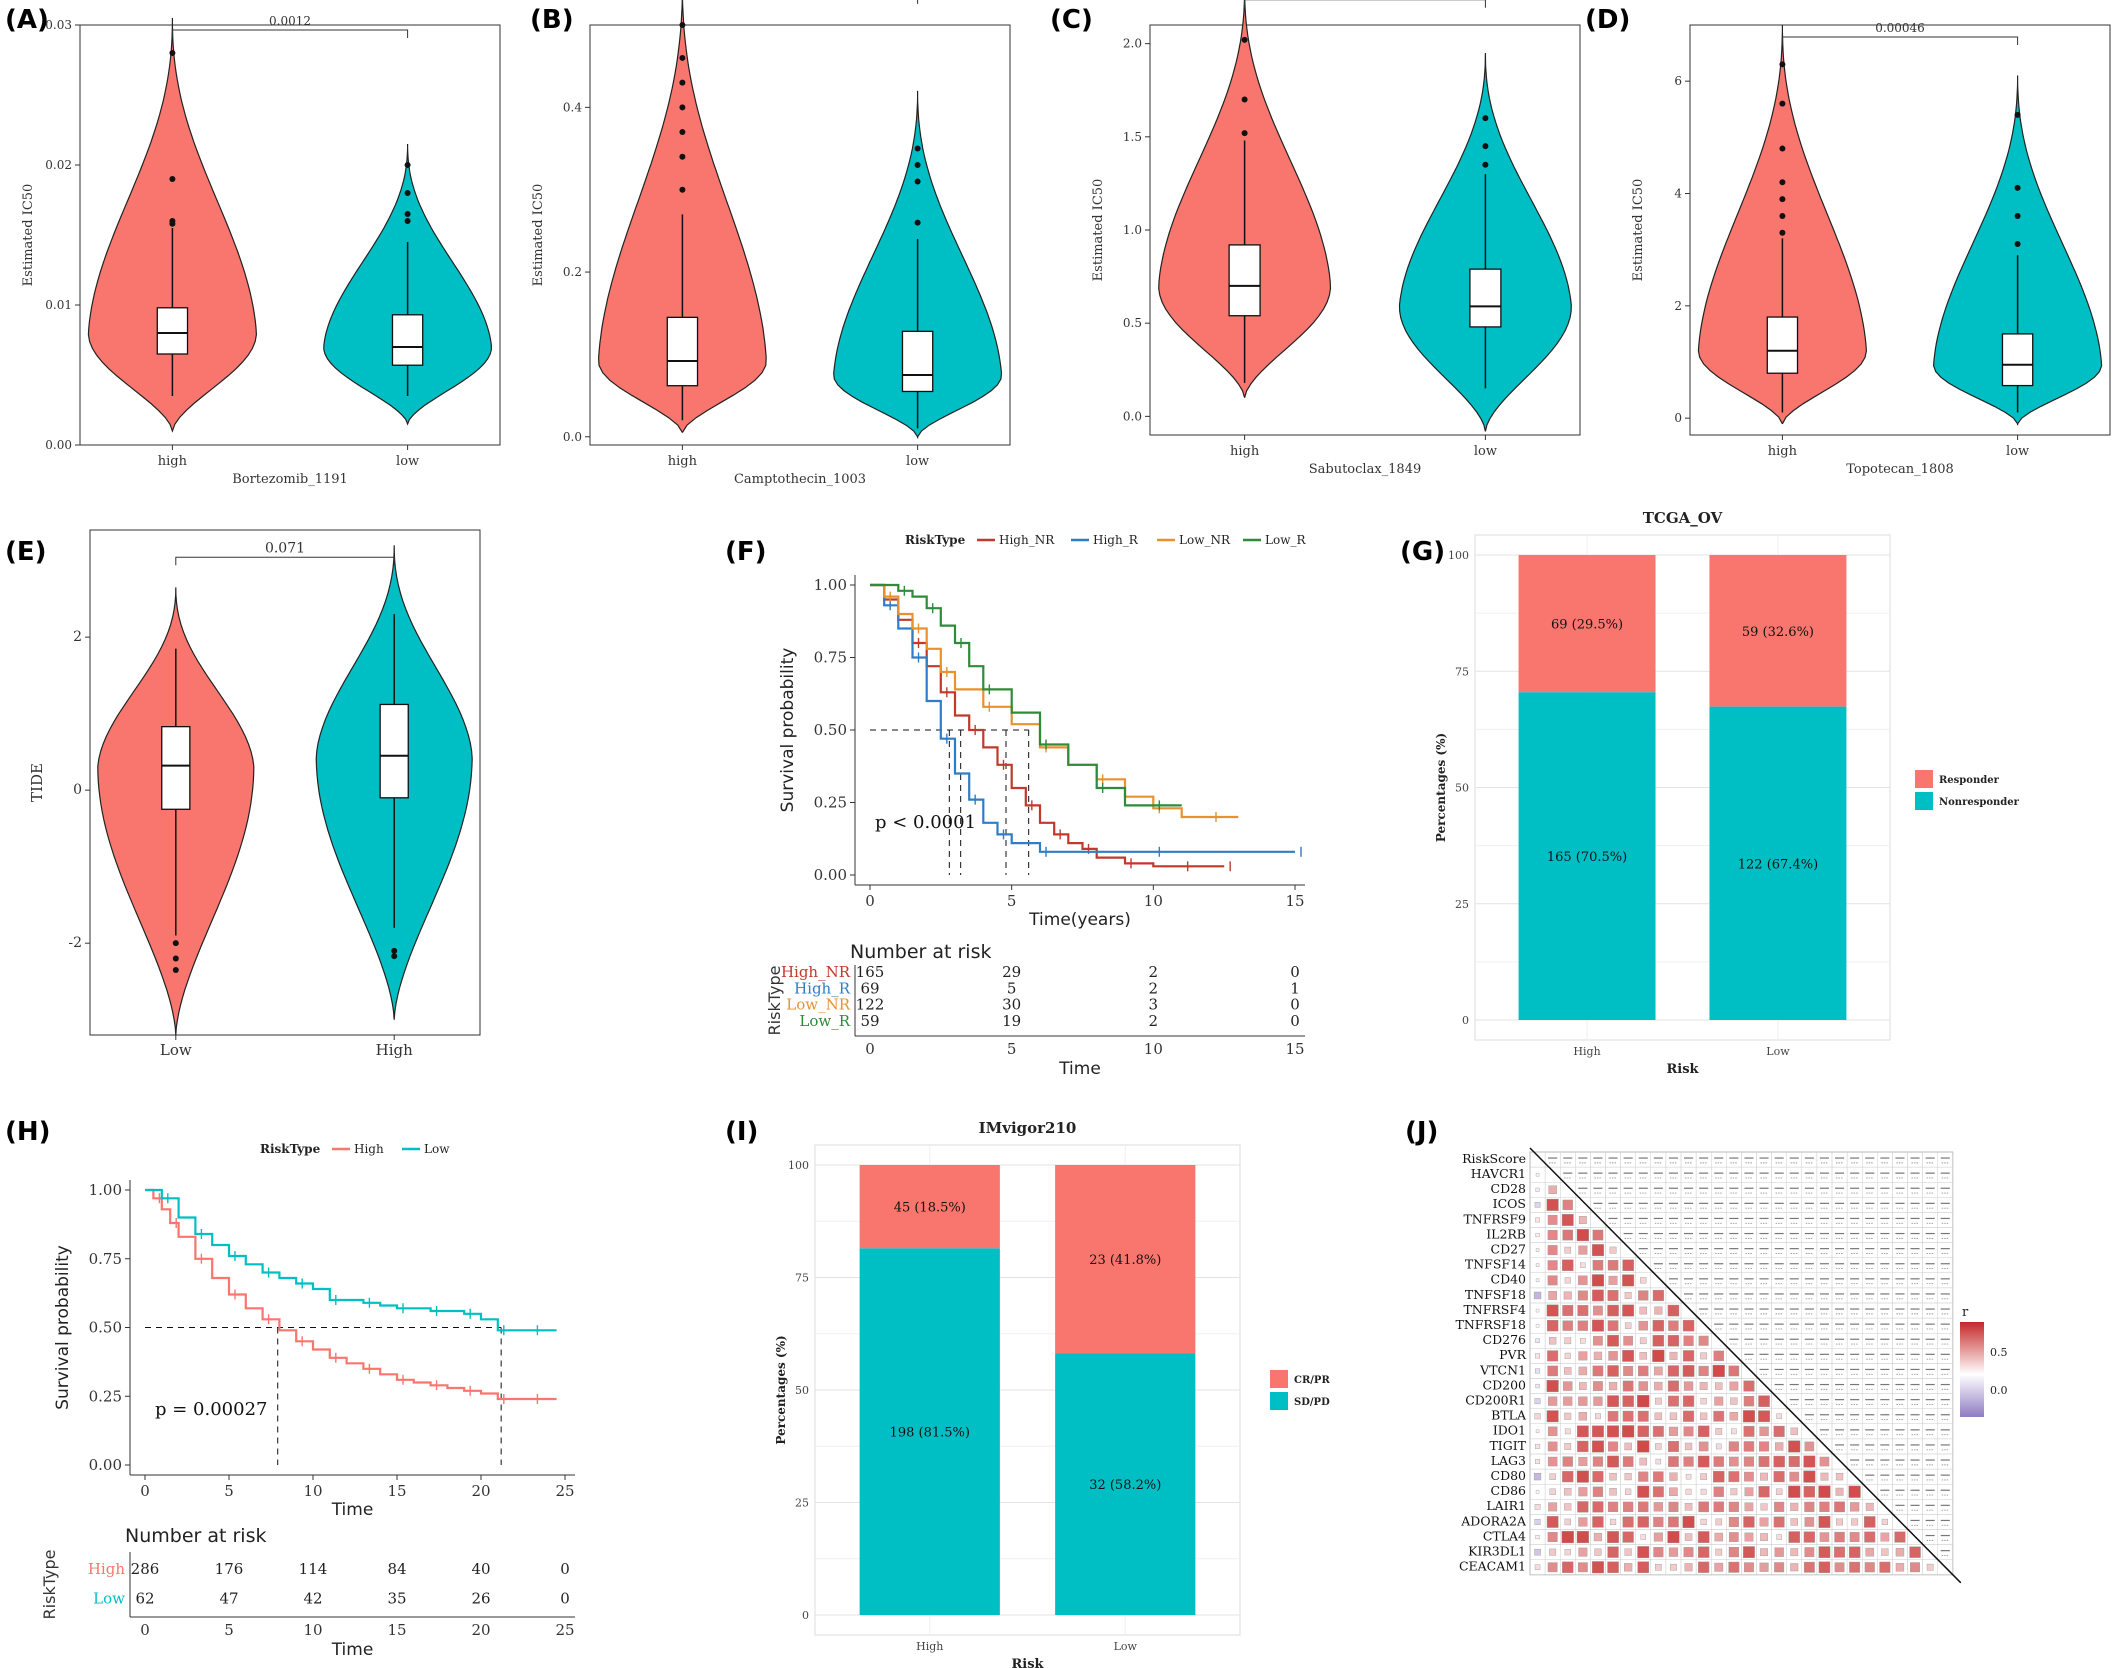 The width and height of the screenshot is (2128, 1668). Describe the element at coordinates (1493, 1520) in the screenshot. I see `row-label-ADORA2A: ADORA2A` at that location.